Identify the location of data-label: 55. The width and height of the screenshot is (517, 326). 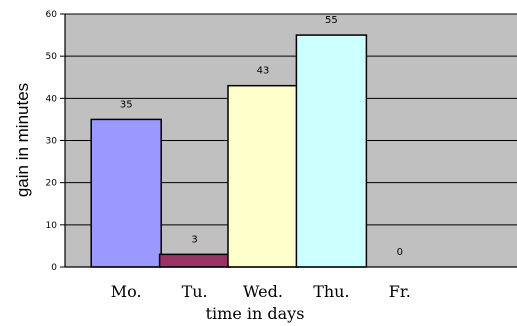
(331, 20).